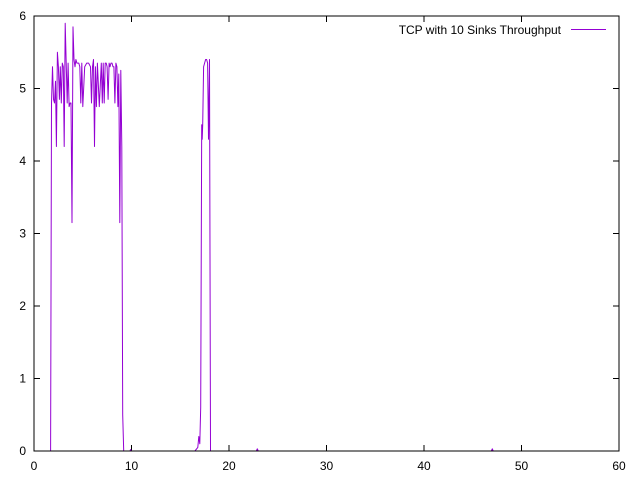 The image size is (640, 480). I want to click on x-tick-label: 10, so click(132, 466).